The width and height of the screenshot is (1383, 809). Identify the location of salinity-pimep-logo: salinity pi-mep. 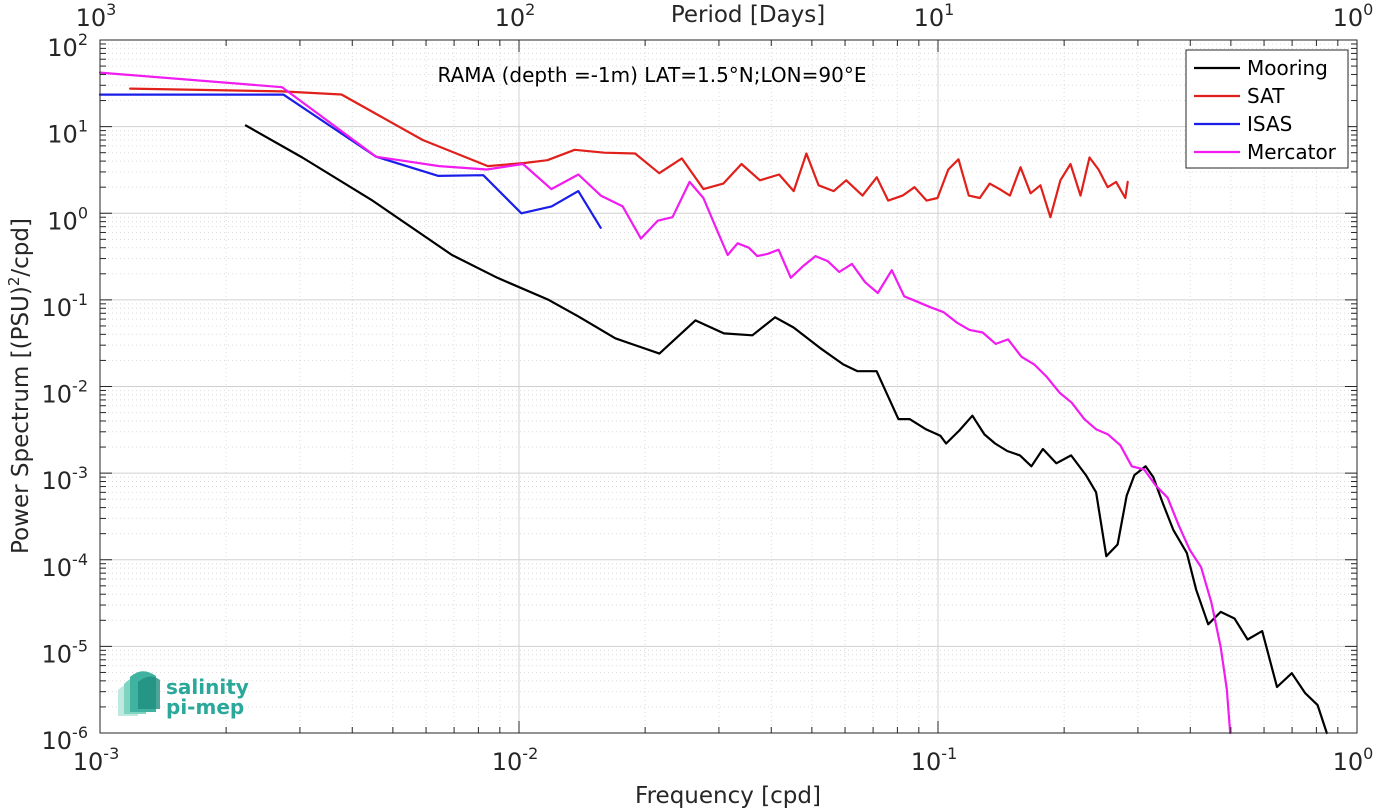
(183, 695).